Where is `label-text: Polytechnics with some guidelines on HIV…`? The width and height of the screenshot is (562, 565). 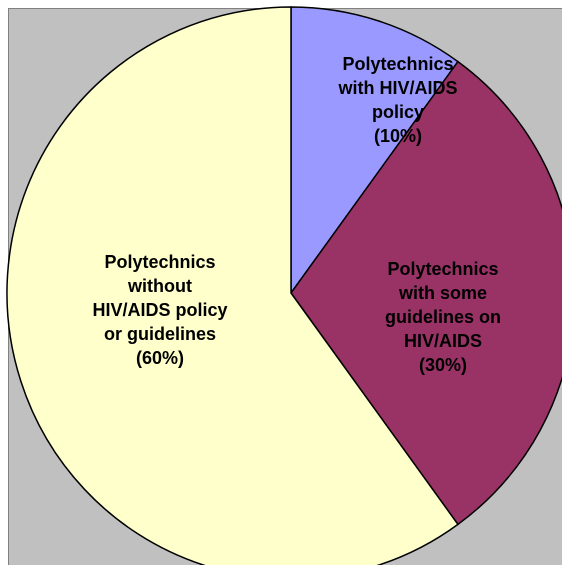 label-text: Polytechnics with some guidelines on HIV… is located at coordinates (443, 317).